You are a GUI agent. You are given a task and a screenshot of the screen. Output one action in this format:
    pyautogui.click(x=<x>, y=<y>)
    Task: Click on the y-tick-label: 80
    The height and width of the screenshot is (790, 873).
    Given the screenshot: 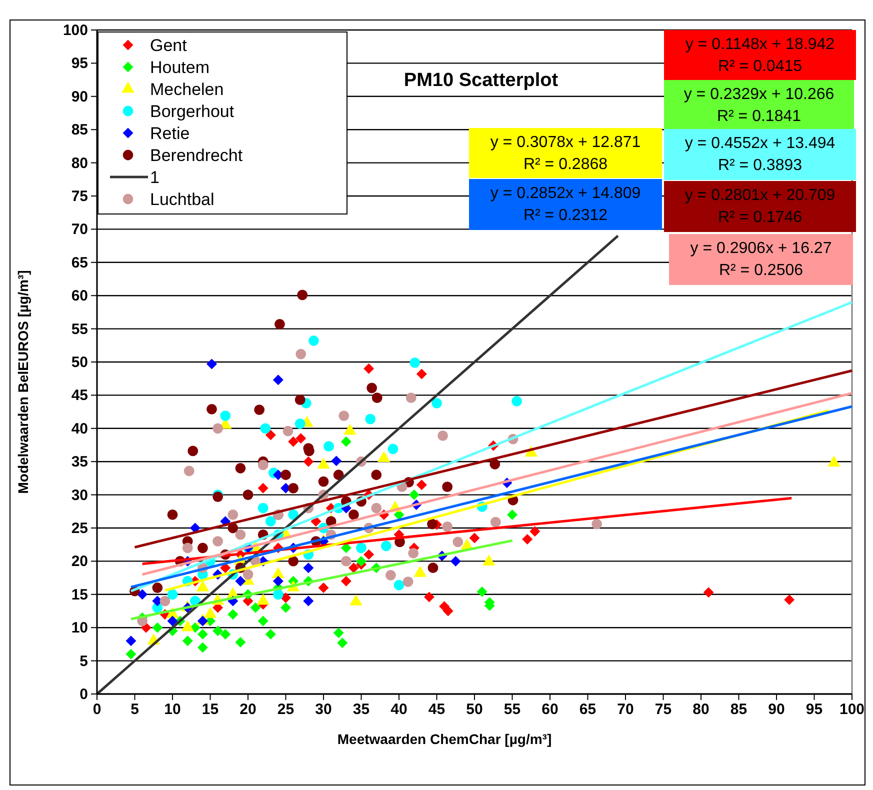 What is the action you would take?
    pyautogui.click(x=79, y=163)
    